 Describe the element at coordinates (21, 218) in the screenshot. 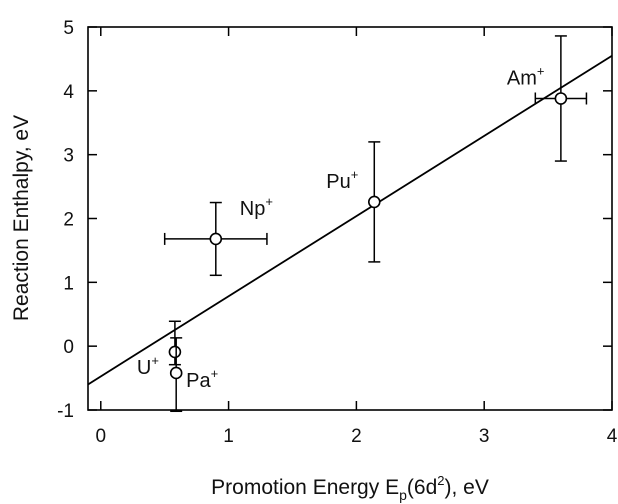

I see `y-axis-title: Reaction Enthalpy, eV` at that location.